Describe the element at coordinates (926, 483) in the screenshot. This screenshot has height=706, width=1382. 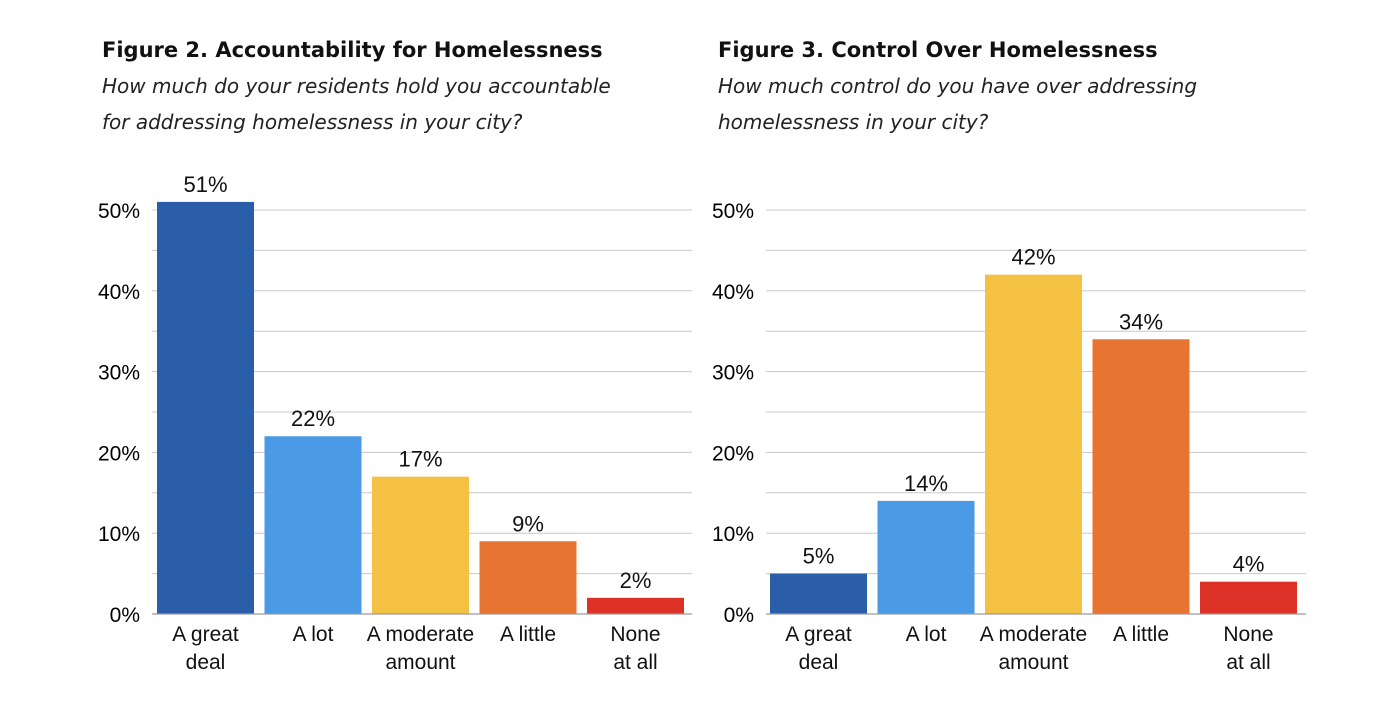
I see `data-label: 14%` at that location.